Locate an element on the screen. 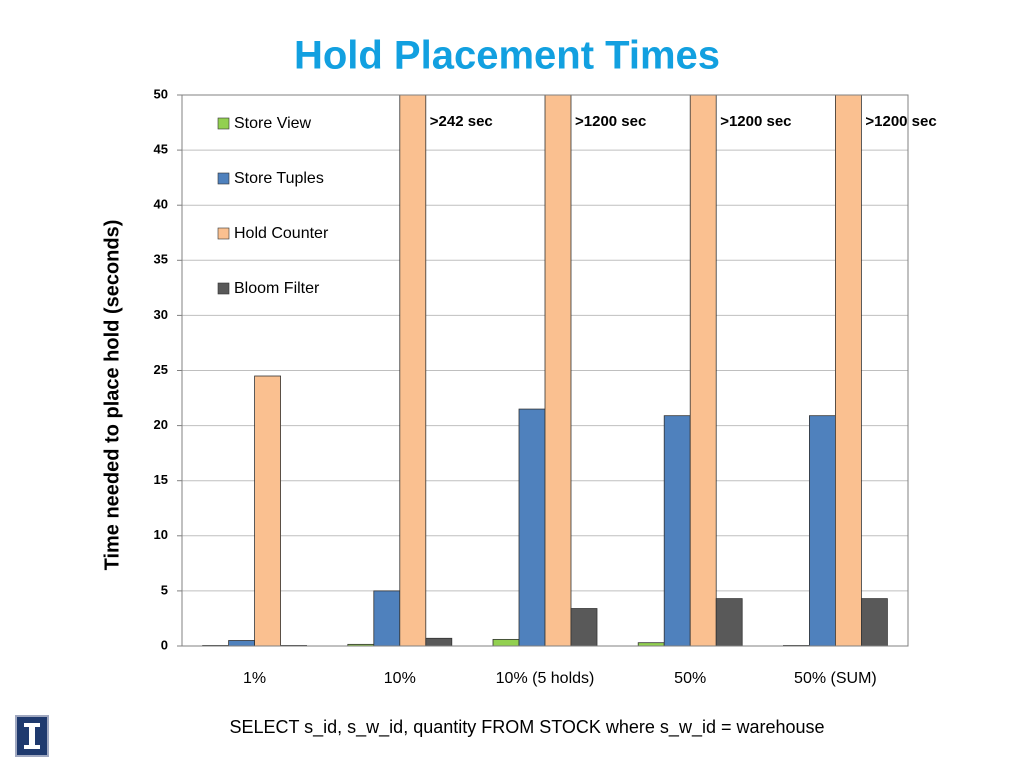 This screenshot has width=1024, height=768. y-tick-label: 10 is located at coordinates (161, 534).